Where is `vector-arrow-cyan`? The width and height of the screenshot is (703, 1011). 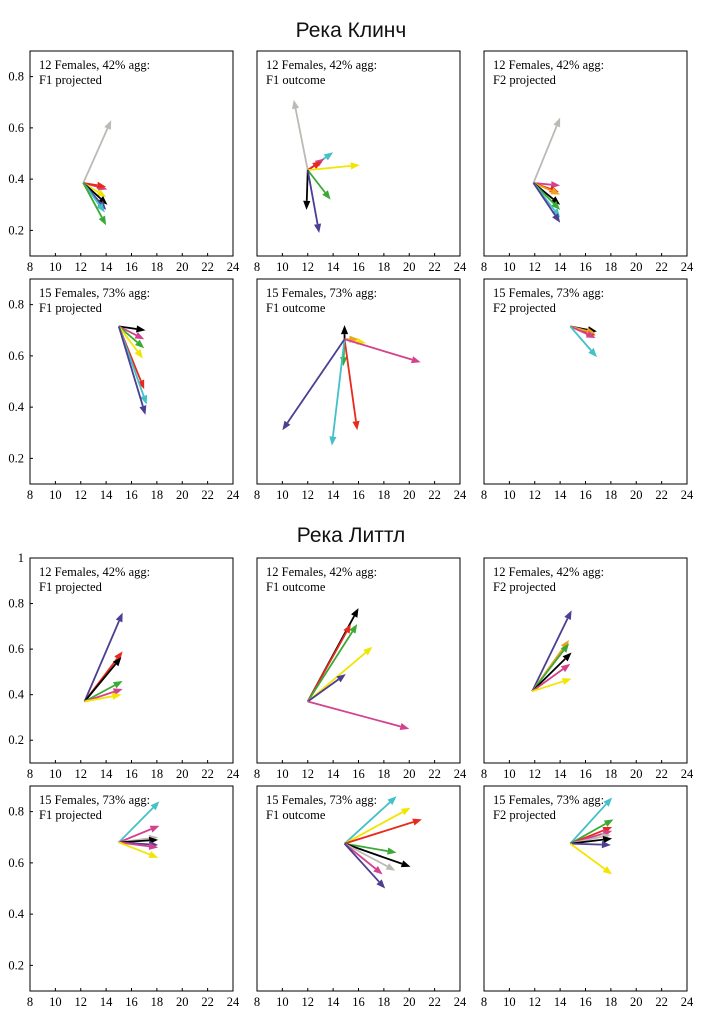 vector-arrow-cyan is located at coordinates (591, 821).